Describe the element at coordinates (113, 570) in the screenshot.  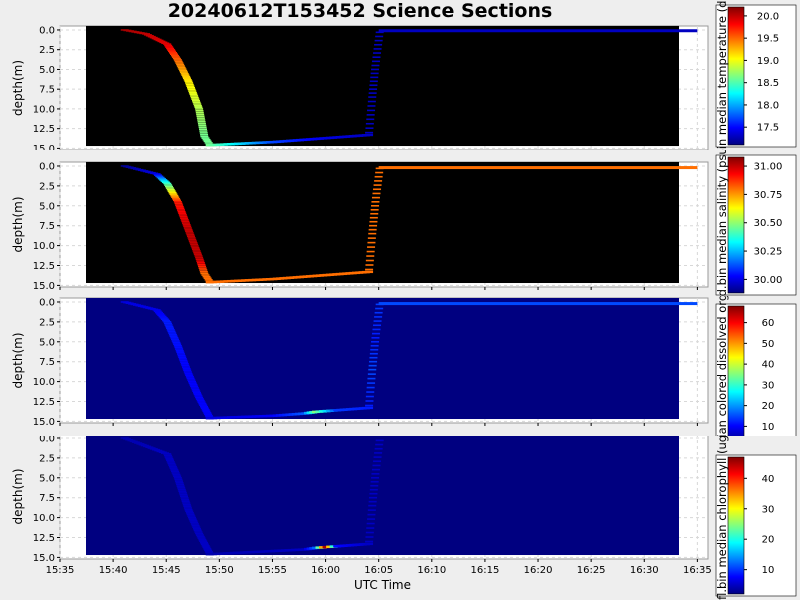
I see `x-tick-label: 15:40` at that location.